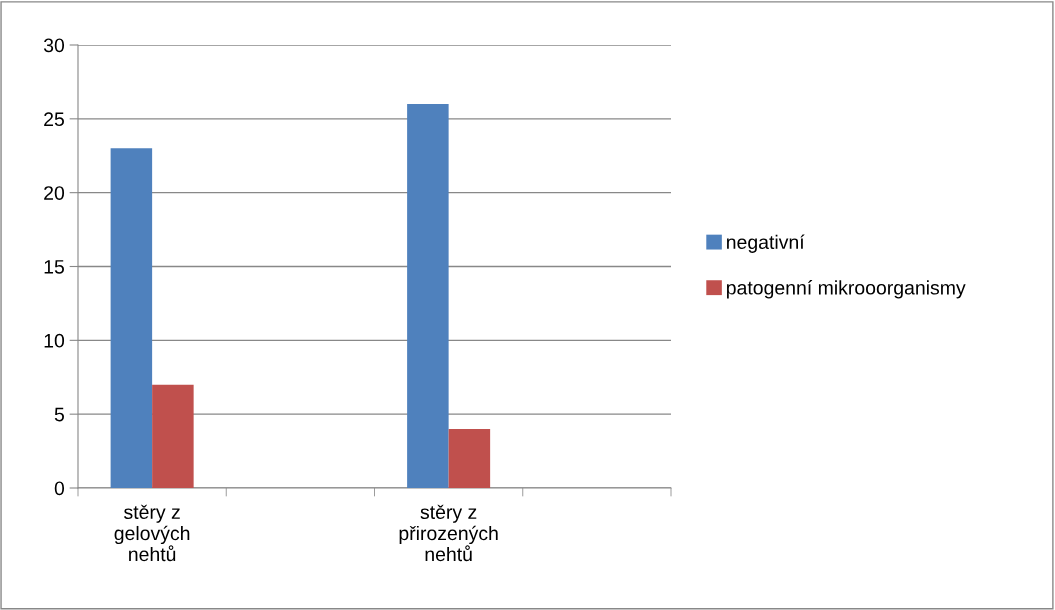 Image resolution: width=1055 pixels, height=610 pixels. Describe the element at coordinates (152, 533) in the screenshot. I see `x-tick-label: stěry z gelových nehtů` at that location.